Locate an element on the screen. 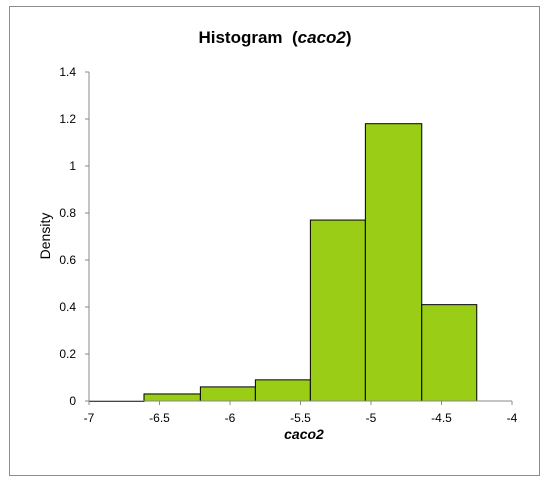  x-tick-label: -5.5 is located at coordinates (300, 418).